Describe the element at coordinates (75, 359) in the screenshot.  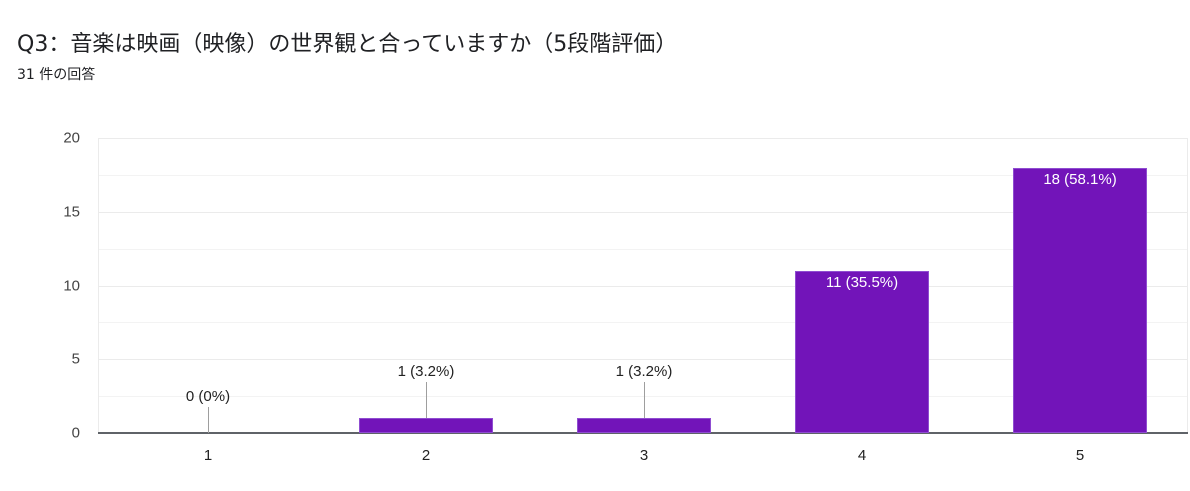
I see `y-tick-label: 5` at that location.